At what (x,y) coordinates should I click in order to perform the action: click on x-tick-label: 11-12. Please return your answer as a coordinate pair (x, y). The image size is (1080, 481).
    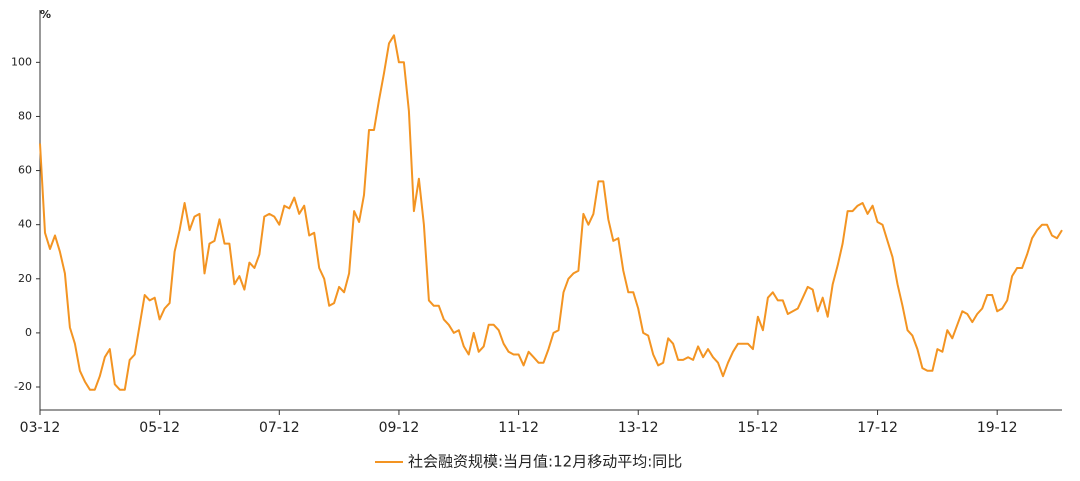
    Looking at the image, I should click on (518, 428).